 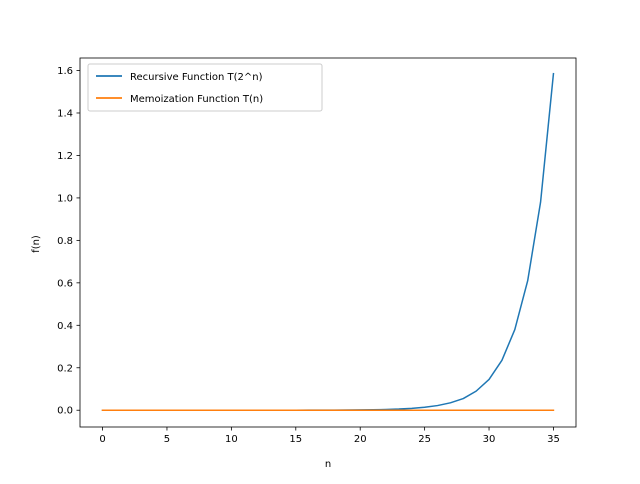 I want to click on x-tick-label: 5, so click(x=167, y=439).